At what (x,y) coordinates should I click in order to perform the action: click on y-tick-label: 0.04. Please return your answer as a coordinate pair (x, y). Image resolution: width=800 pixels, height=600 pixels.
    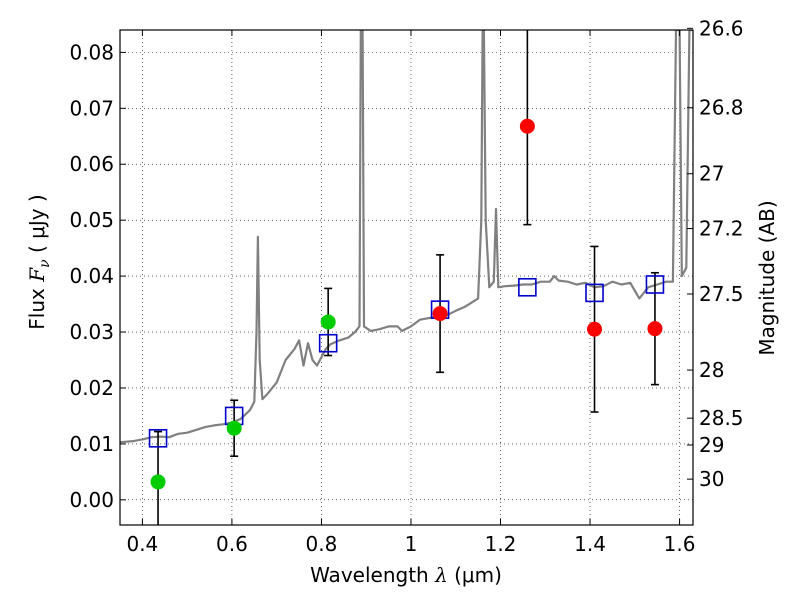
    Looking at the image, I should click on (91, 276).